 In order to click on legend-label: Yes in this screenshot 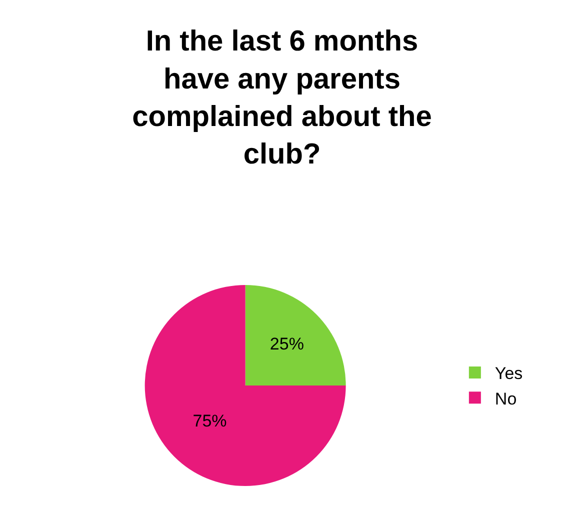, I will do `click(508, 374)`.